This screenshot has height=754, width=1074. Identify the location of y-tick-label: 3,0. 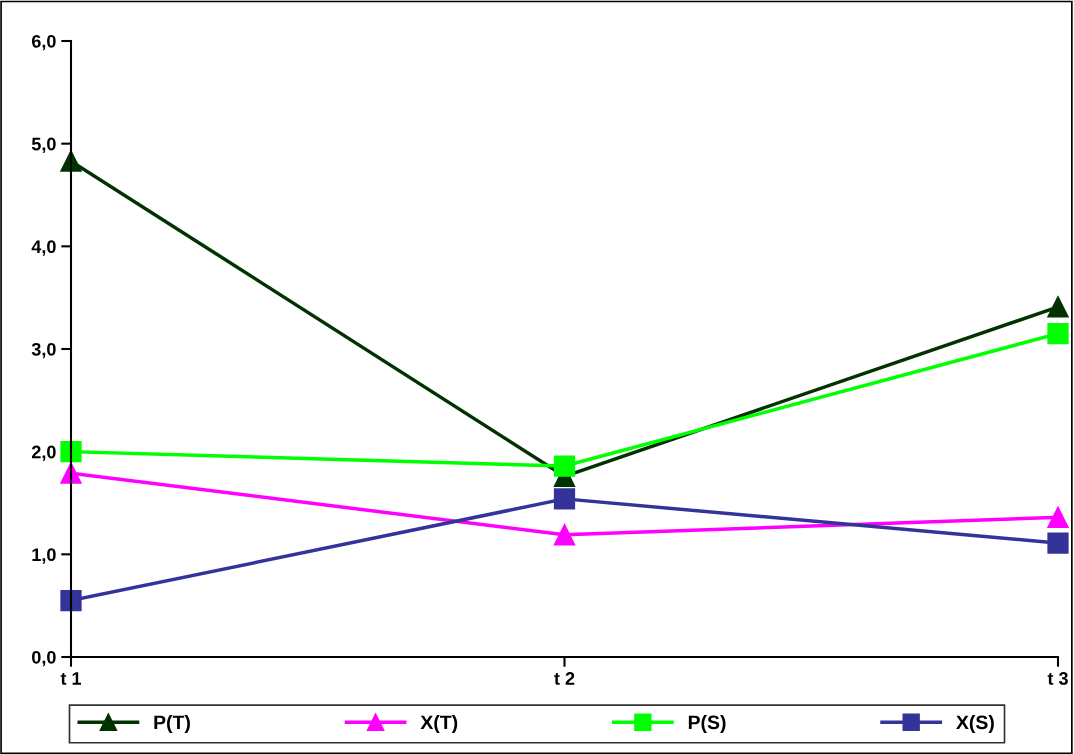
(43, 350).